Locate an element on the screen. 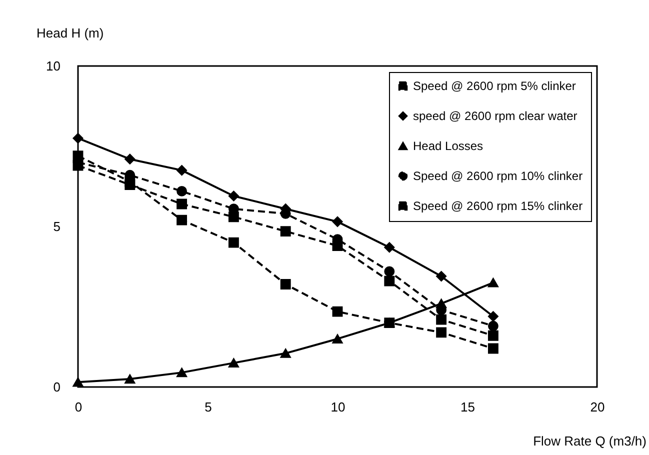 The image size is (649, 455). legend-label: Speed @ 2600 rpm 15% clinker is located at coordinates (498, 206).